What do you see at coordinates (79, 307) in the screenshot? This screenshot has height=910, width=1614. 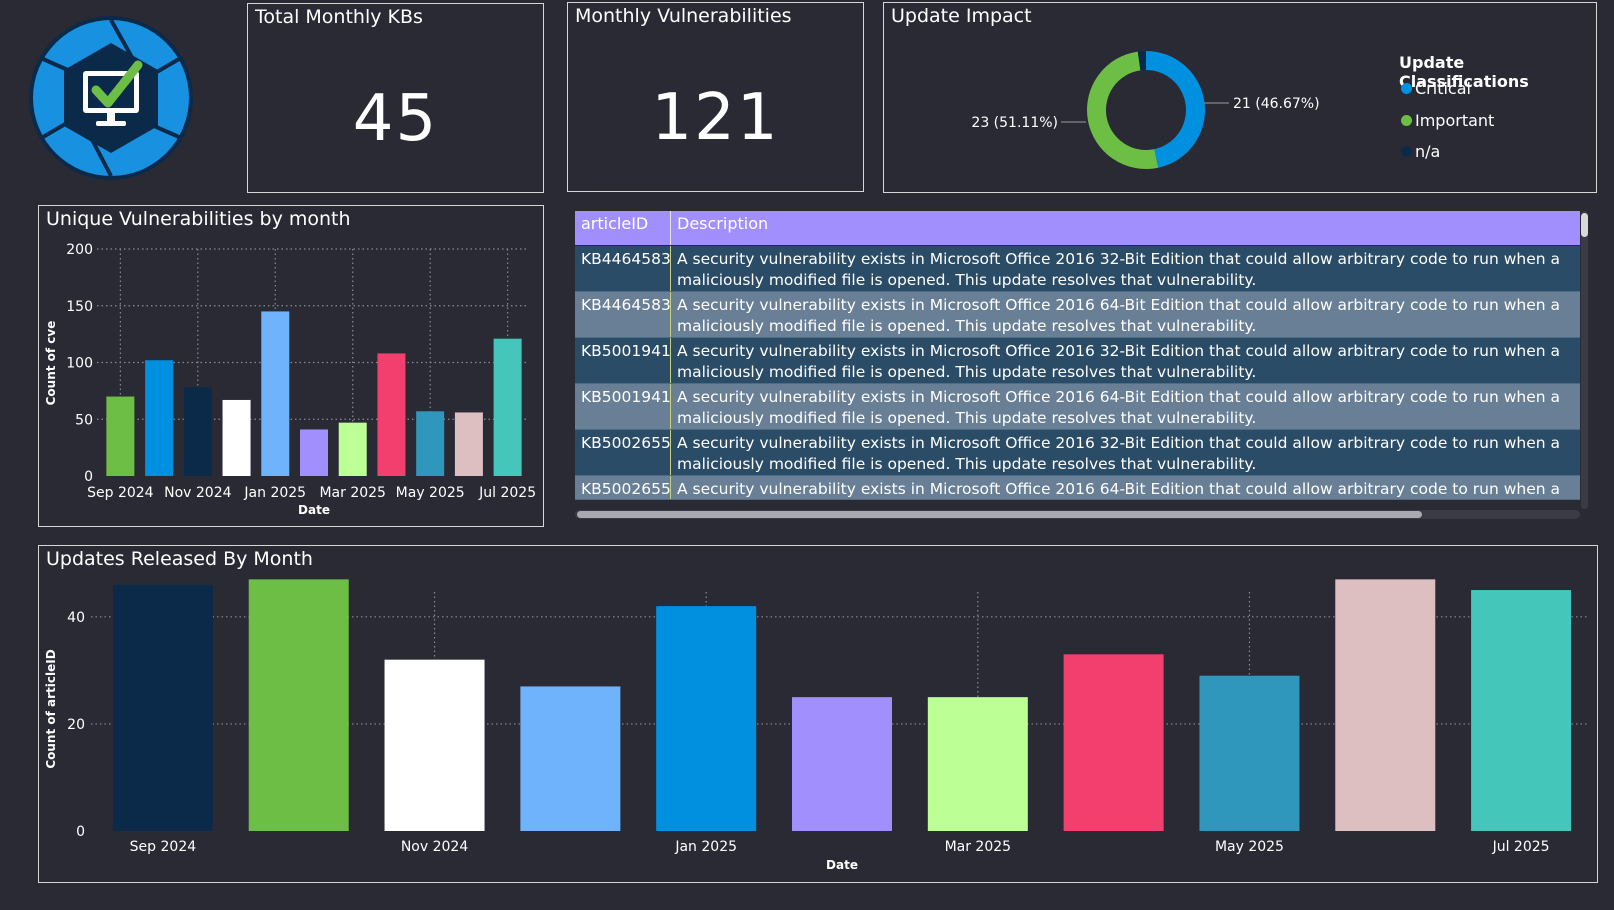 I see `y-tick-label: 150` at bounding box center [79, 307].